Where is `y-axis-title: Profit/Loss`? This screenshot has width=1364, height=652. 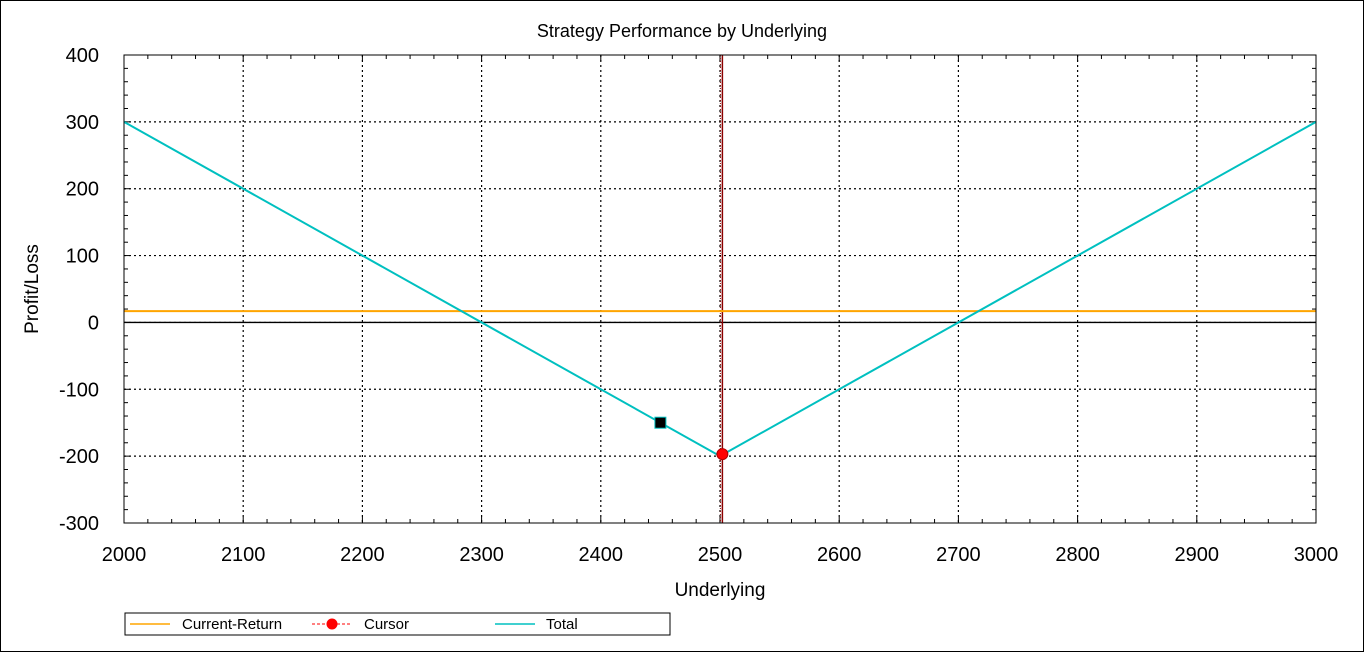
y-axis-title: Profit/Loss is located at coordinates (32, 289).